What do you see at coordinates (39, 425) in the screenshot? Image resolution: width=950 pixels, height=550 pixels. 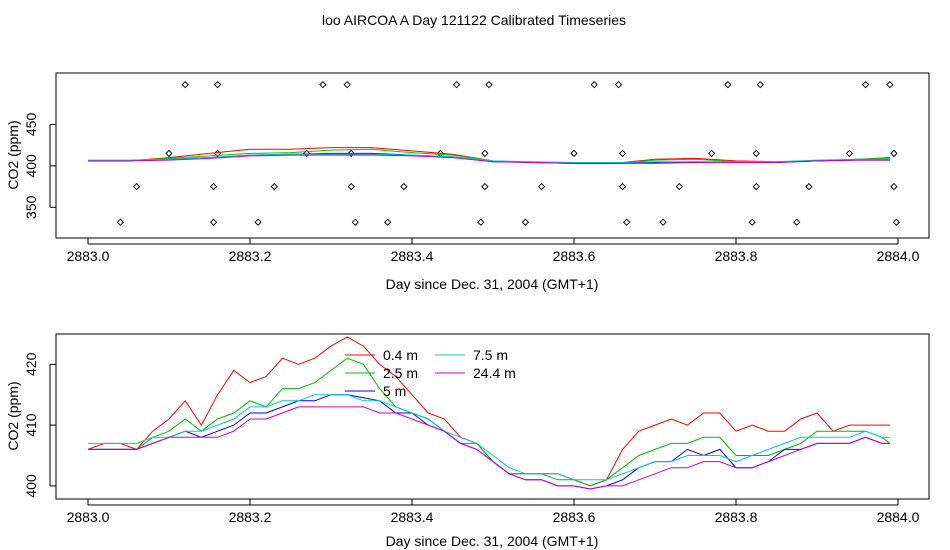 I see `bottom-y-axis: 400 410 420` at bounding box center [39, 425].